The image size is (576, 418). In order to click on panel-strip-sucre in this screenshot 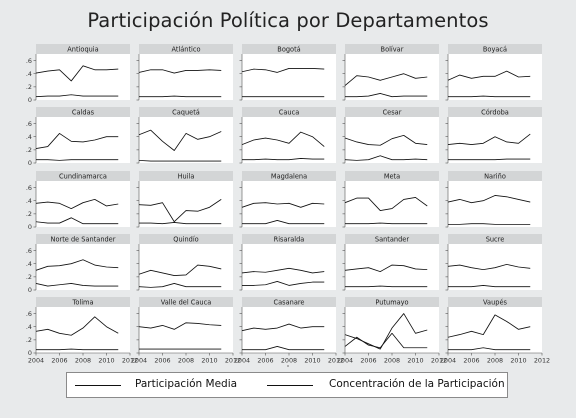, I will do `click(495, 239)`.